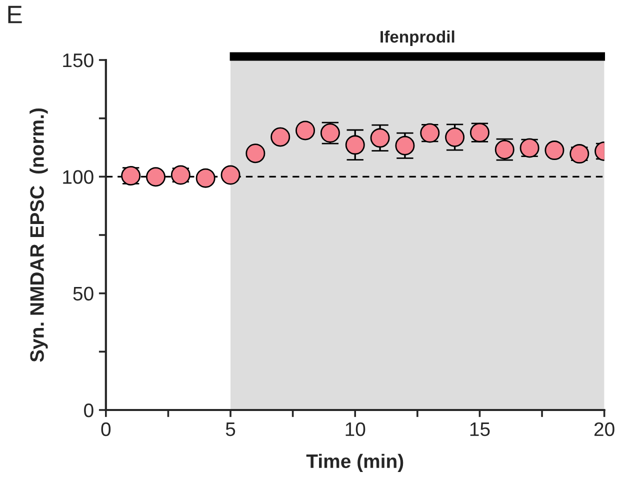 The width and height of the screenshot is (623, 500). What do you see at coordinates (231, 429) in the screenshot?
I see `x-tick-label: 5` at bounding box center [231, 429].